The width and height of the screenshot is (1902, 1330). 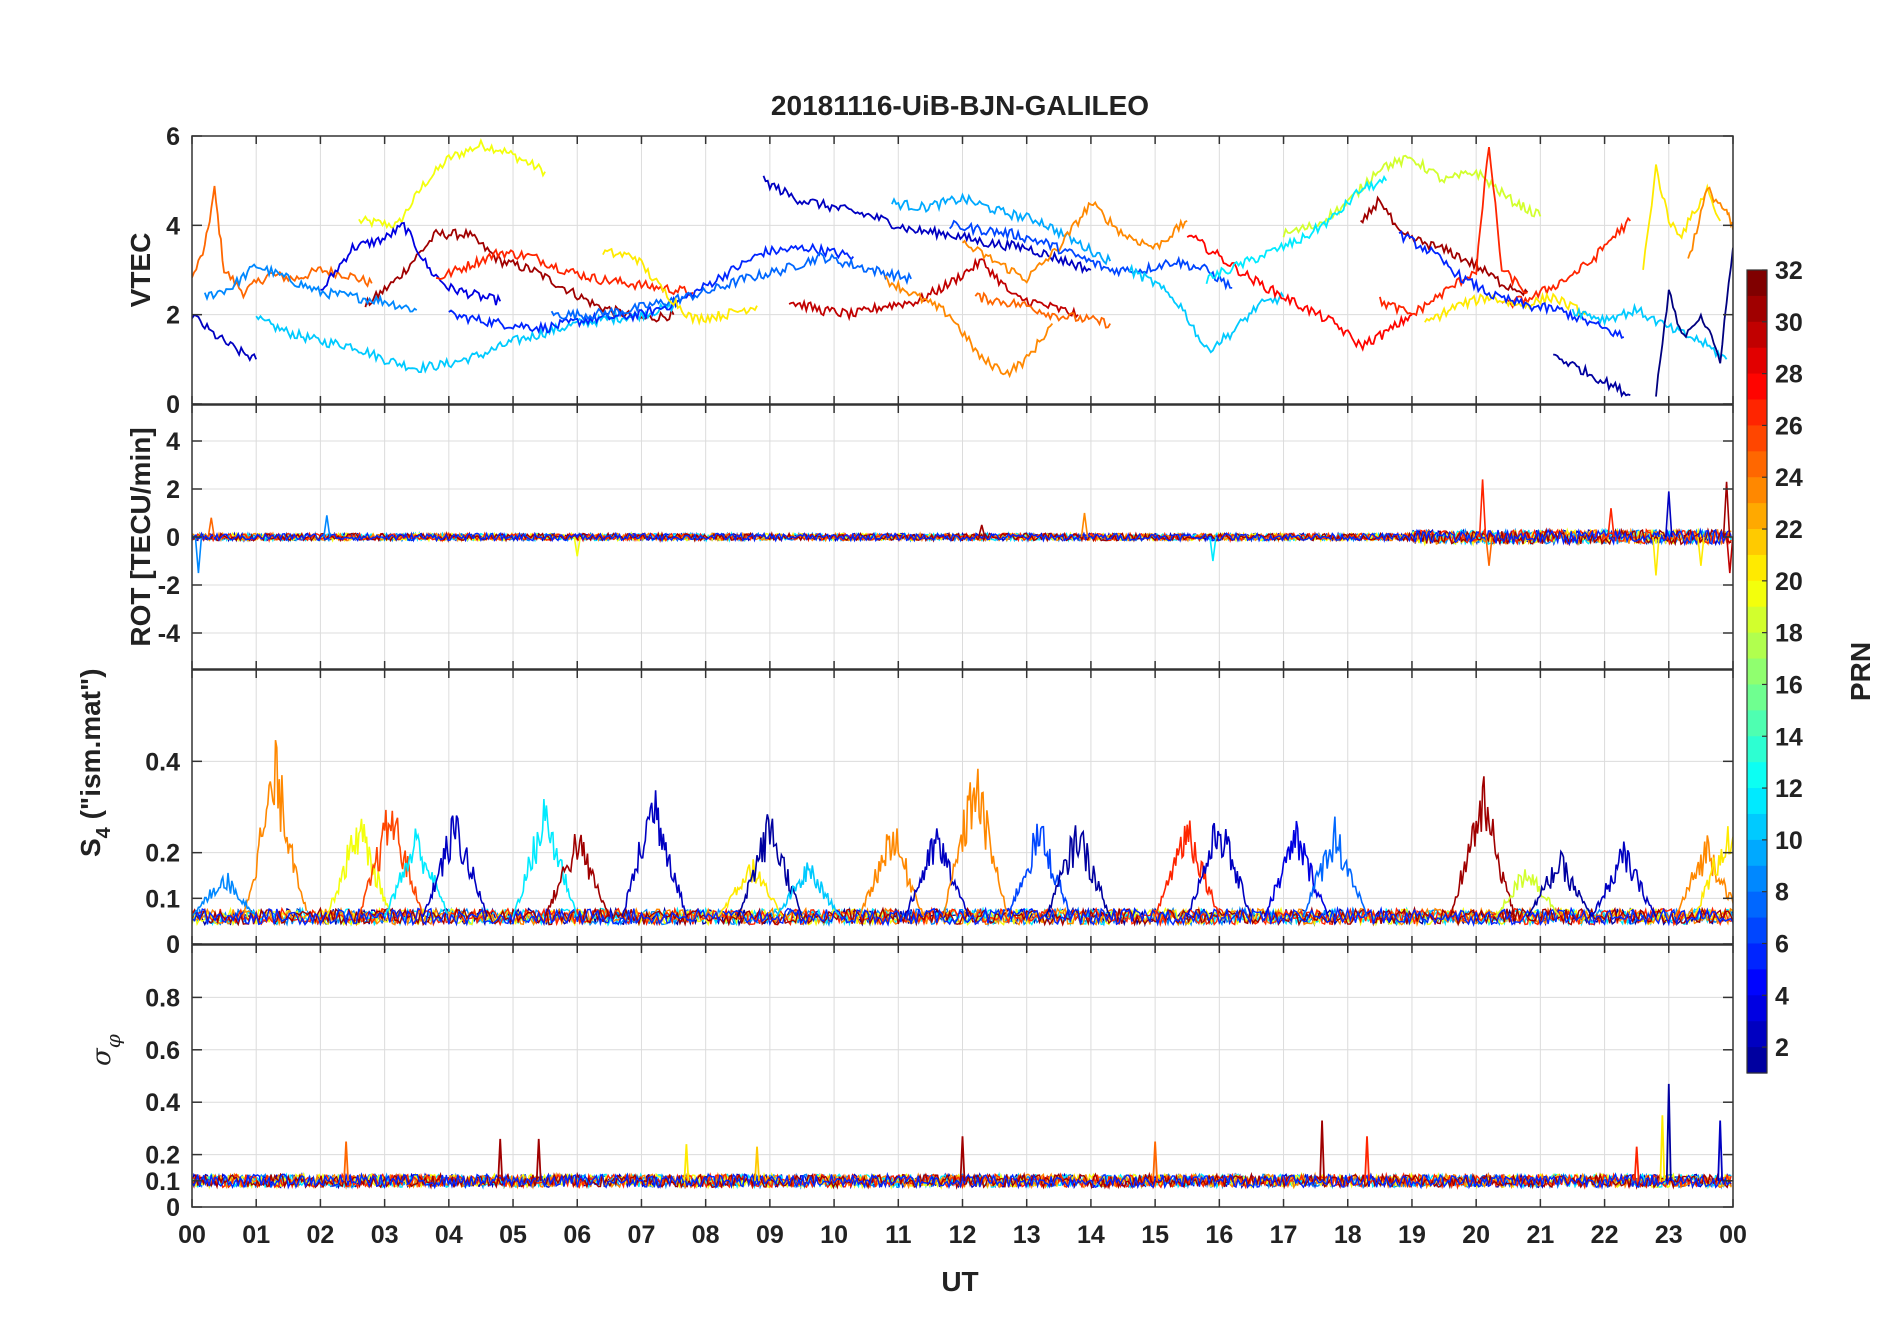 What do you see at coordinates (162, 854) in the screenshot?
I see `y-tick-label: 0.2` at bounding box center [162, 854].